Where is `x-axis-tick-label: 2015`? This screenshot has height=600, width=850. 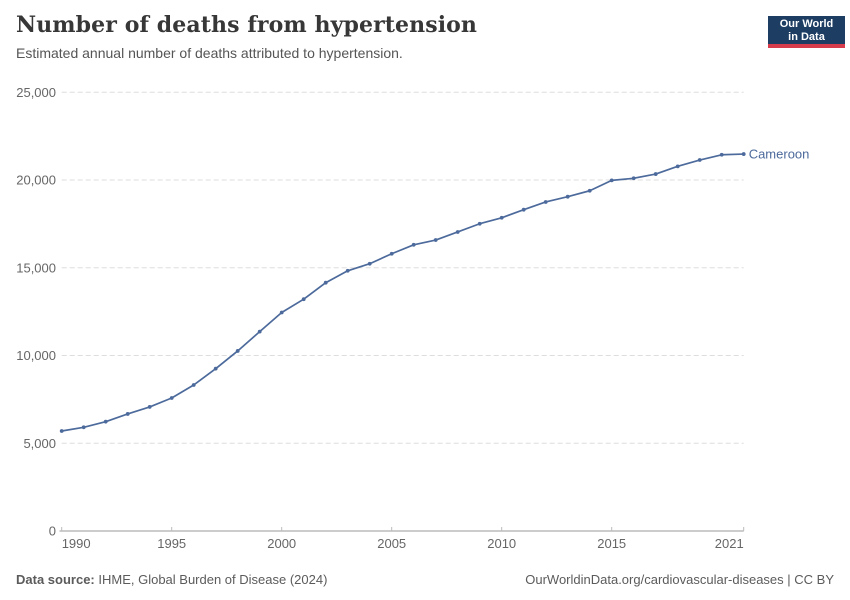 x-axis-tick-label: 2015 is located at coordinates (611, 543).